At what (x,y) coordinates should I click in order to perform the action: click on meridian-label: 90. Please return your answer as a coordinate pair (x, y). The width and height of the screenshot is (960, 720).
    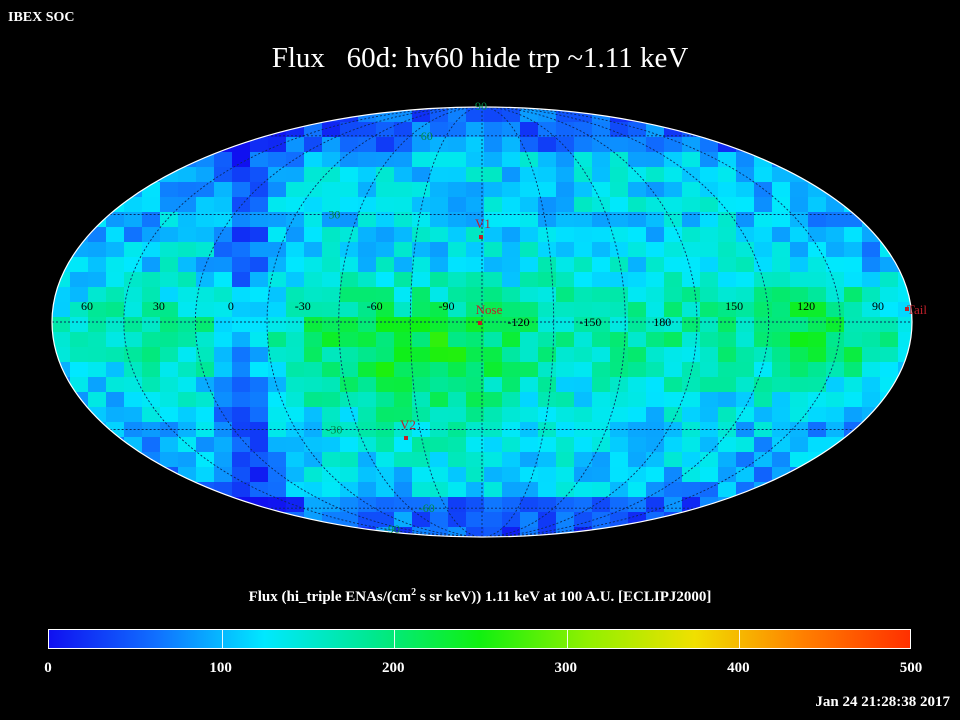
    Looking at the image, I should click on (878, 306).